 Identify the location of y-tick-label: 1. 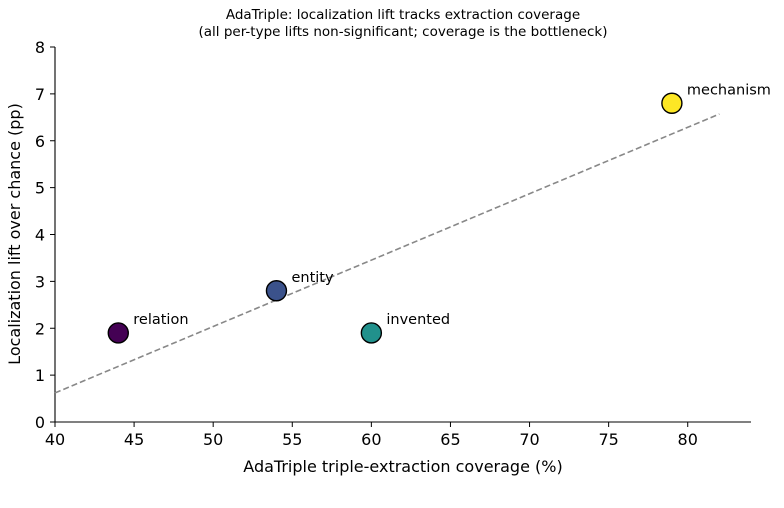
(40, 375).